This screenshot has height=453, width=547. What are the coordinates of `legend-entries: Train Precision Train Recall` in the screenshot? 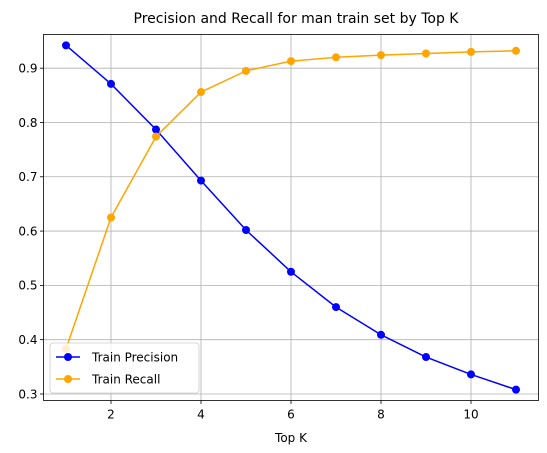 It's located at (117, 368).